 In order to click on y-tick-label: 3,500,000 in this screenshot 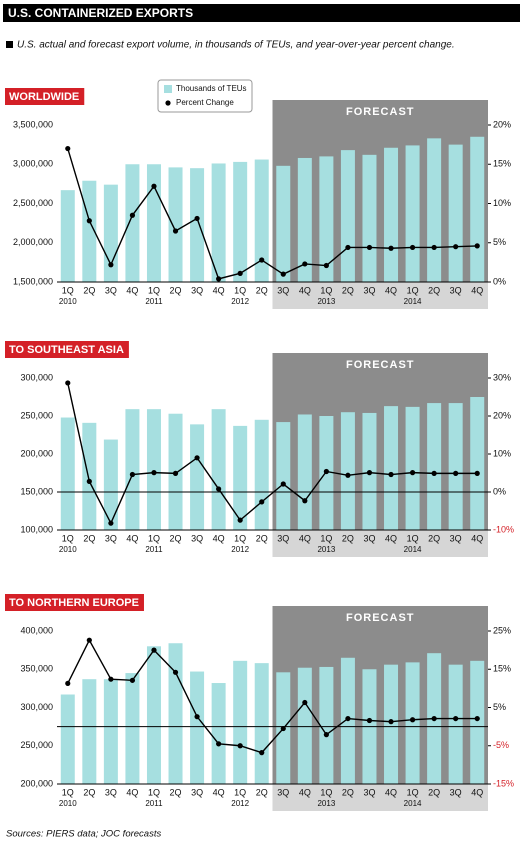, I will do `click(33, 124)`.